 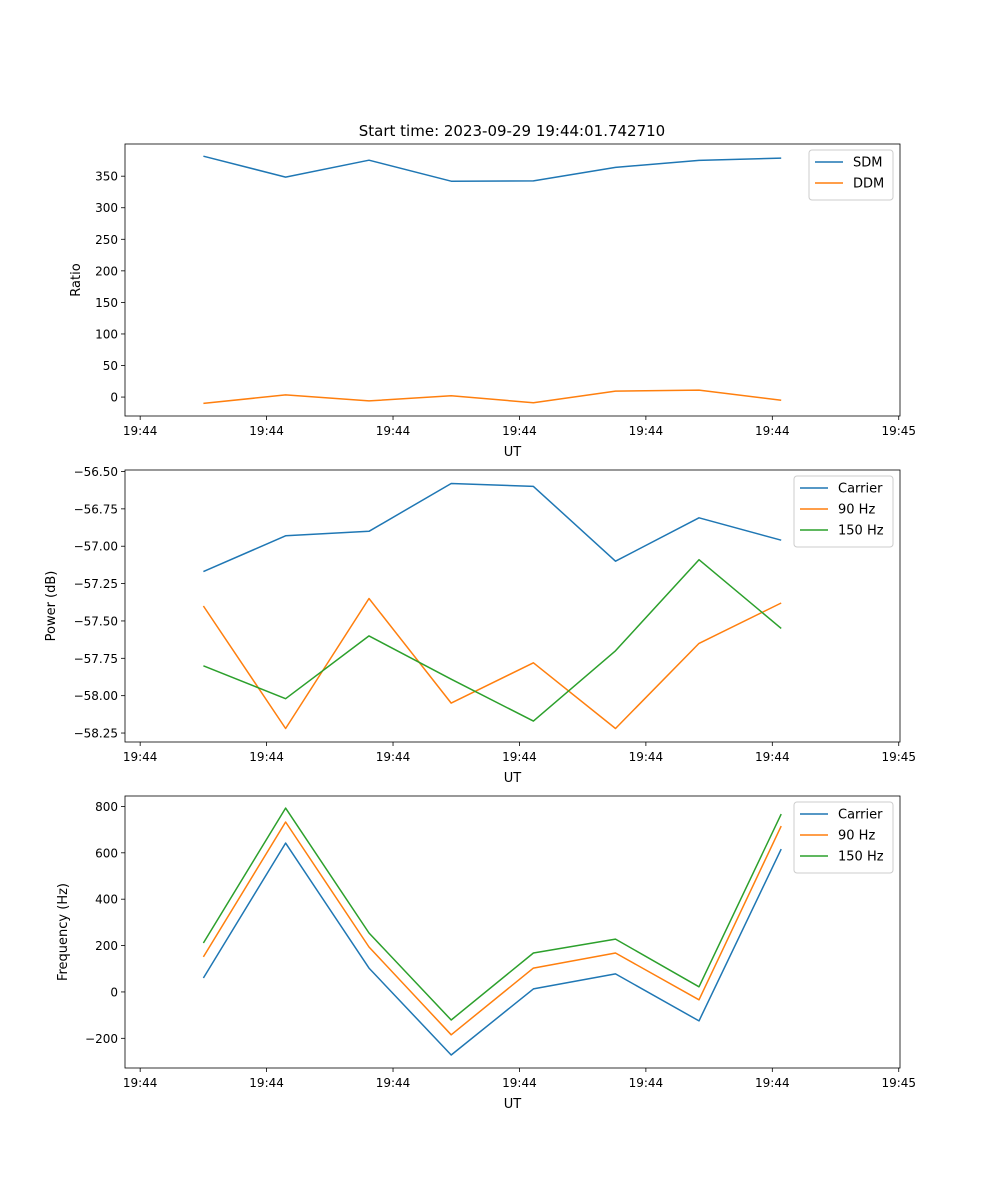 I want to click on y-axis-label: Ratio, so click(x=76, y=279).